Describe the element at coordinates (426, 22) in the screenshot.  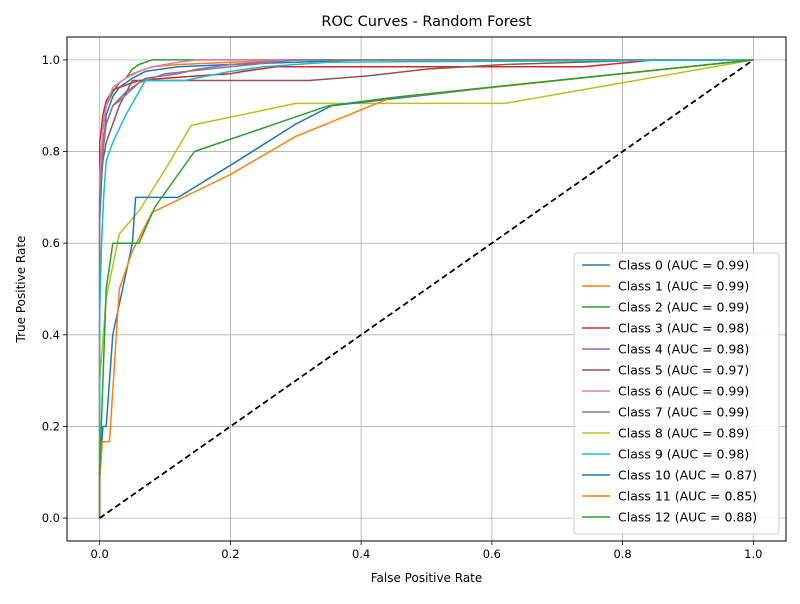
I see `chart-title: ROC Curves - Random Forest` at that location.